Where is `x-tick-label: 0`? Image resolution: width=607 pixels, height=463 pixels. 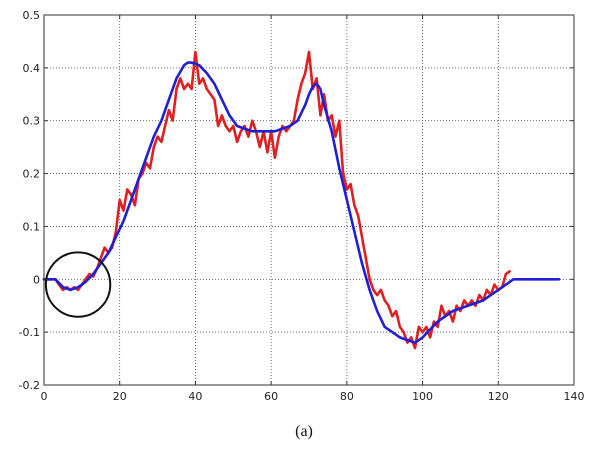
x-tick-label: 0 is located at coordinates (44, 396).